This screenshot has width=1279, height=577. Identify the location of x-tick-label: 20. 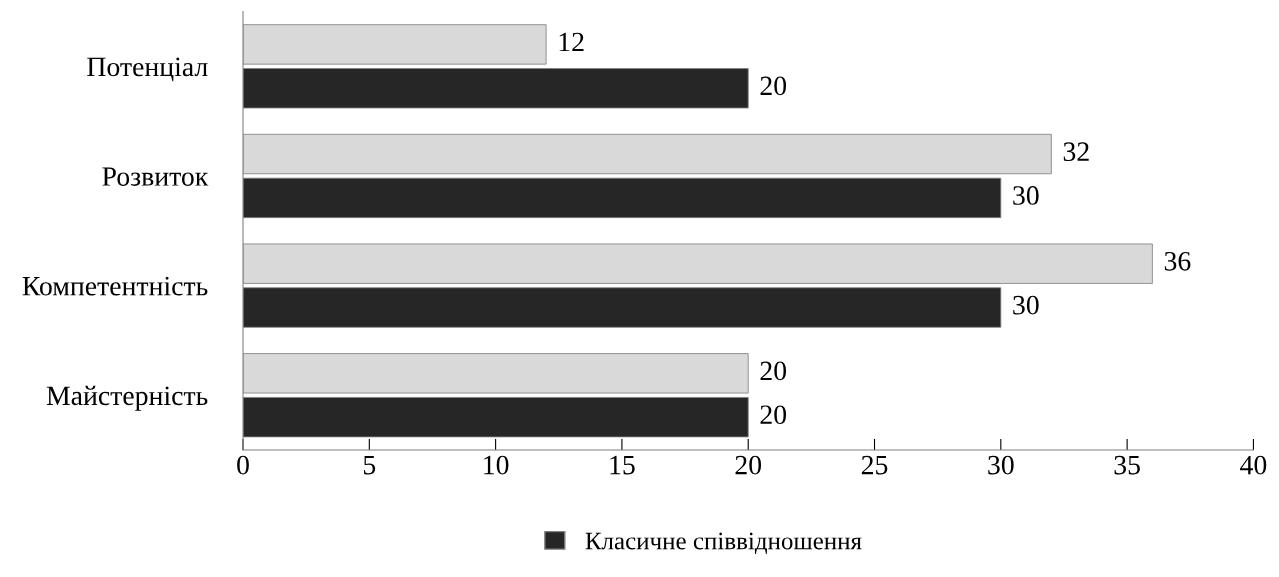
(748, 465).